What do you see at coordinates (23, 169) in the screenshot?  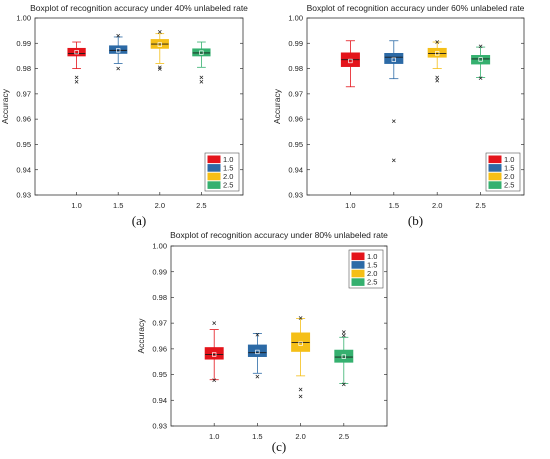 I see `y-tick-label: 0.94` at bounding box center [23, 169].